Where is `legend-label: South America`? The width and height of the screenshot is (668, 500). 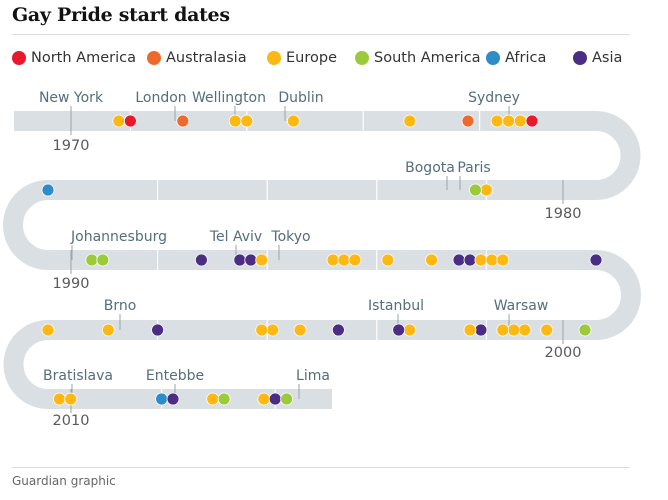 legend-label: South America is located at coordinates (427, 58).